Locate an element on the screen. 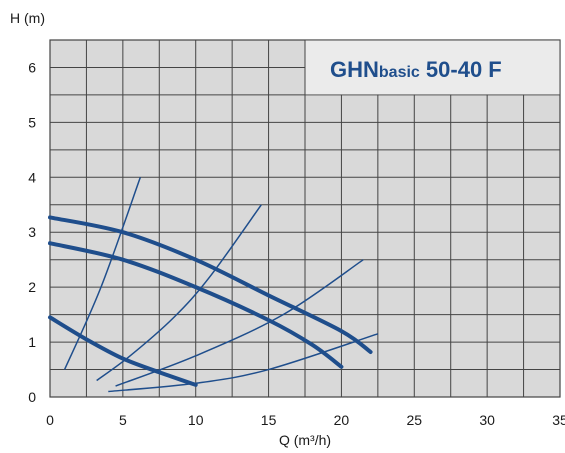  x-tick-label: 10 is located at coordinates (196, 420).